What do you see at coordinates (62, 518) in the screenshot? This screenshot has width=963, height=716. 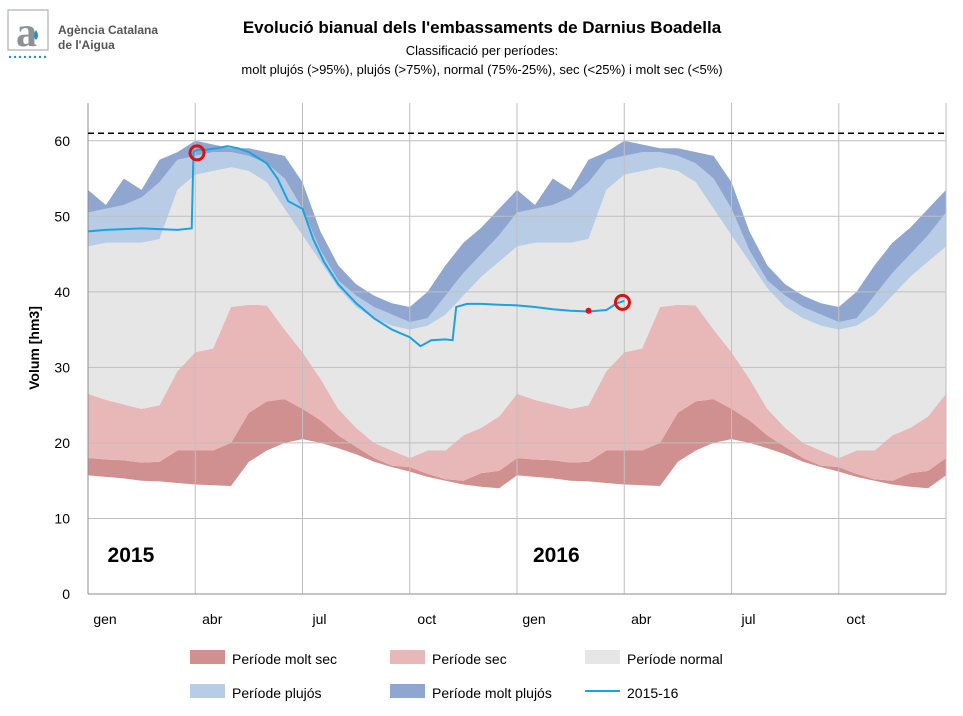 I see `y-tick-label: 10` at bounding box center [62, 518].